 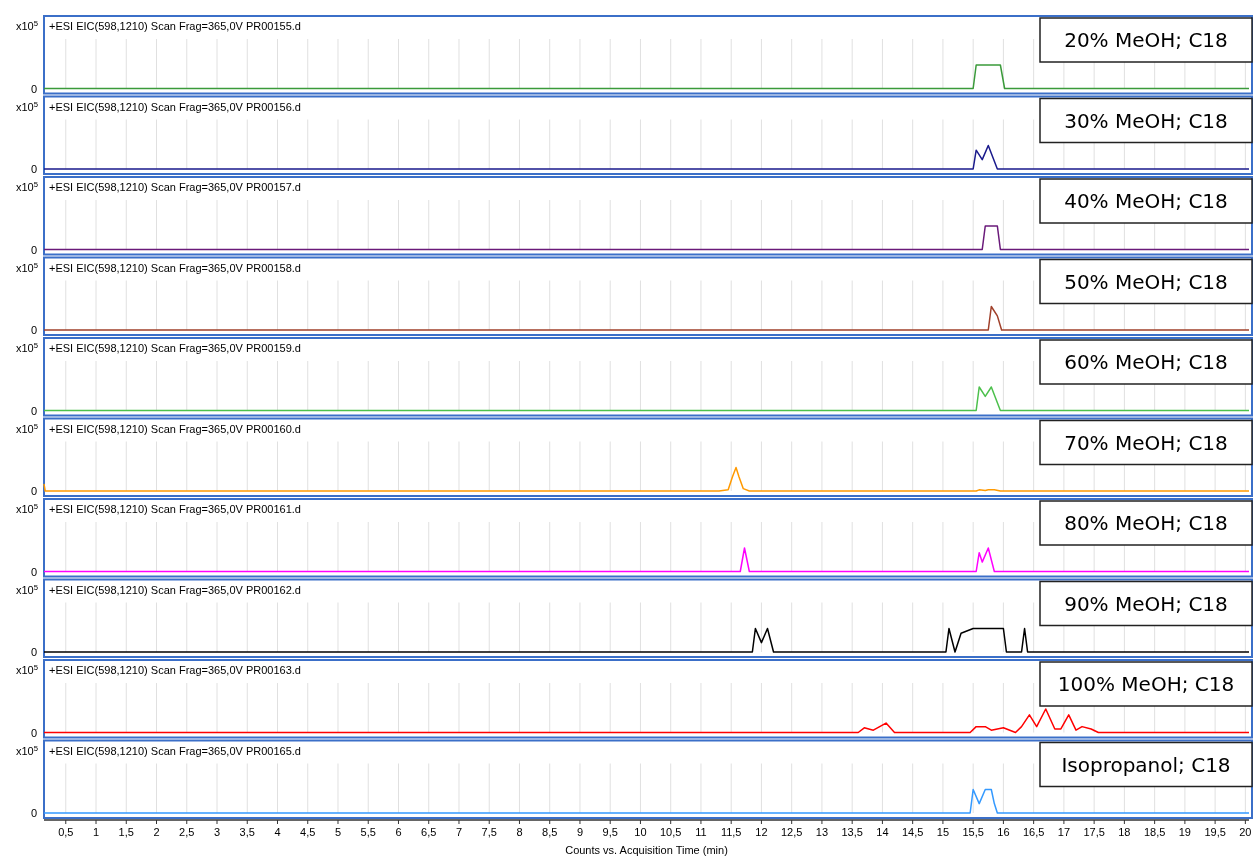 I want to click on x-tick-label: 6,5, so click(x=429, y=832).